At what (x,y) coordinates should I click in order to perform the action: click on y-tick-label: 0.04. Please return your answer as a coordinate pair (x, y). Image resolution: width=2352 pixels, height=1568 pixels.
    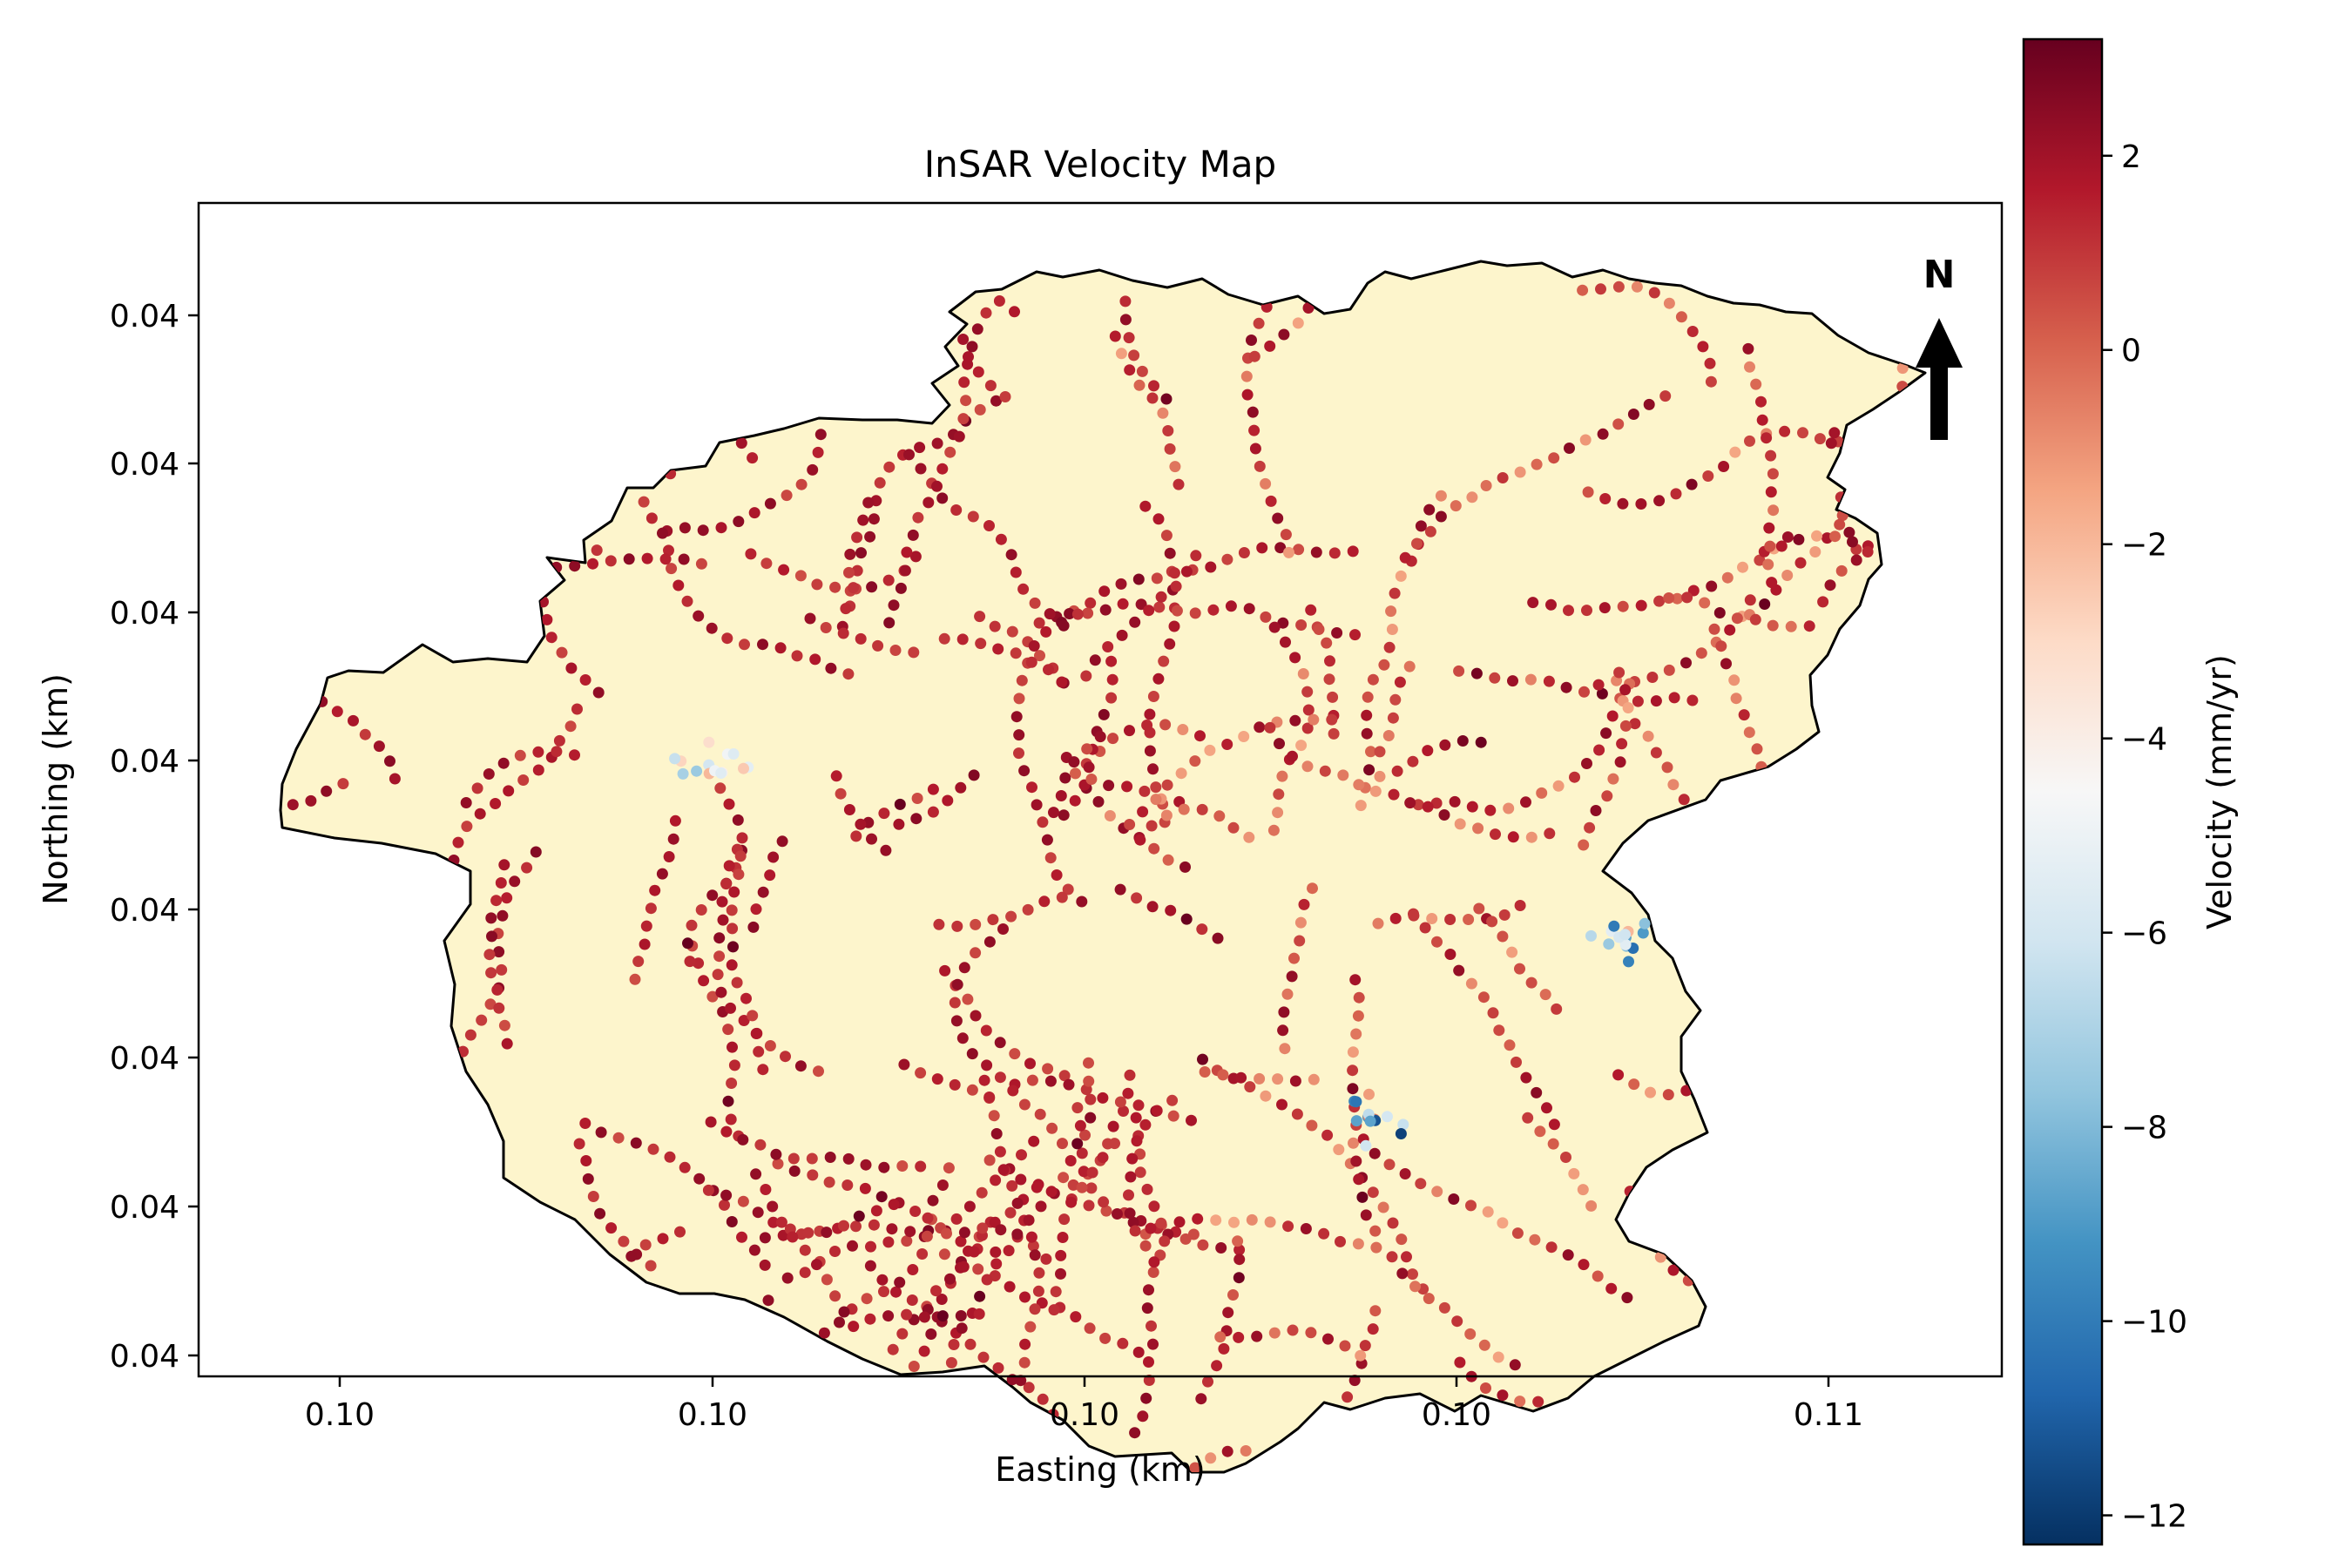
    Looking at the image, I should click on (145, 317).